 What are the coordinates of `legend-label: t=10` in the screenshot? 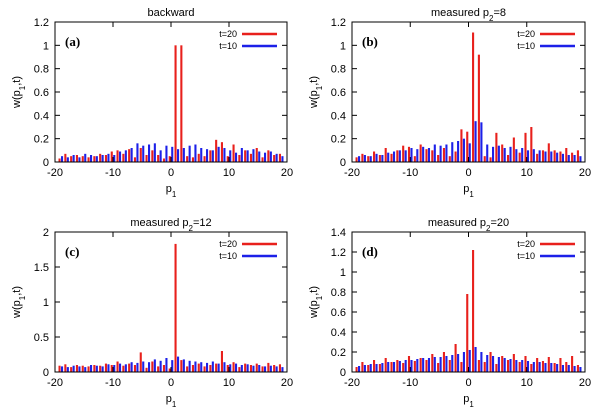 It's located at (228, 46).